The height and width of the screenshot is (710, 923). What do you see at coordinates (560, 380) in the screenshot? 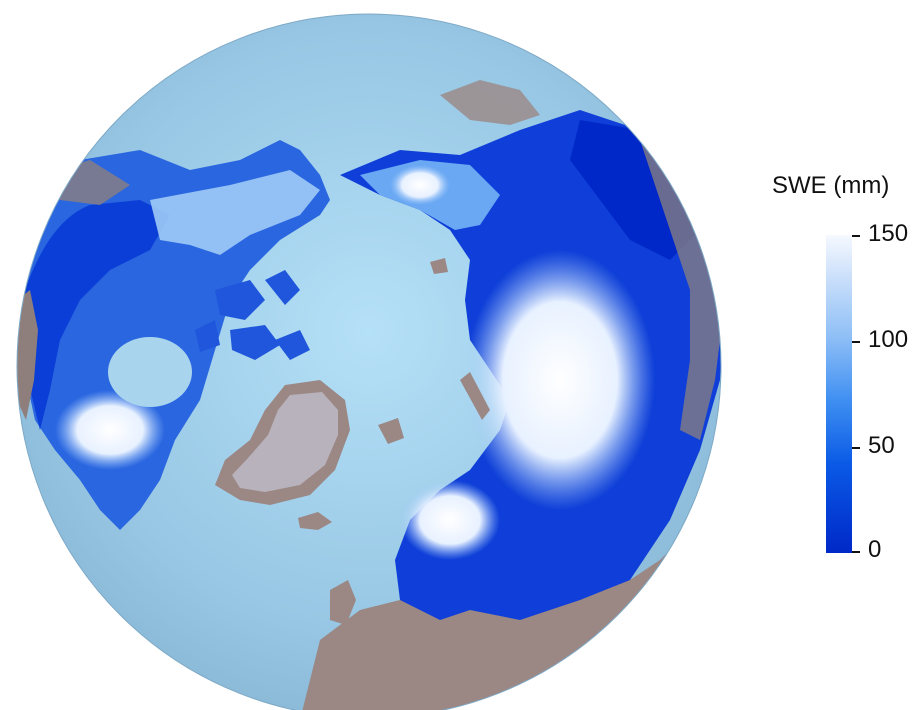
I see `siberia-snow-white` at bounding box center [560, 380].